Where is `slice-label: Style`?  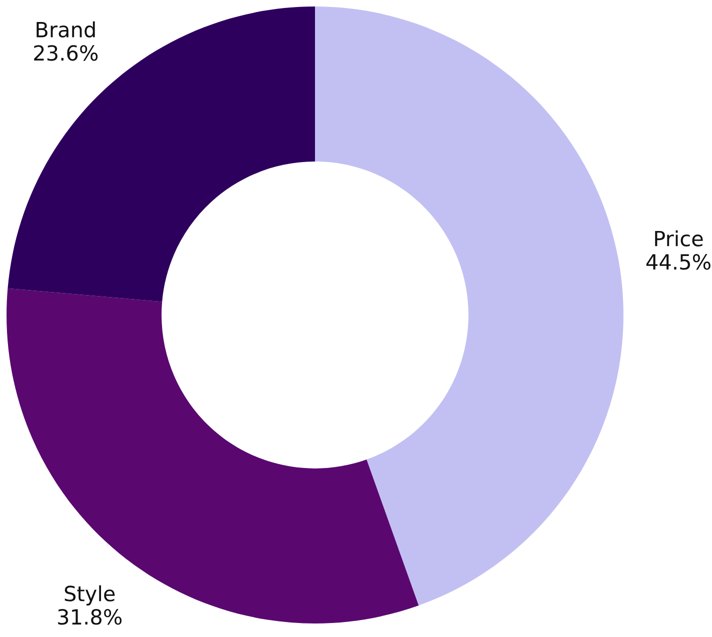 slice-label: Style is located at coordinates (89, 595).